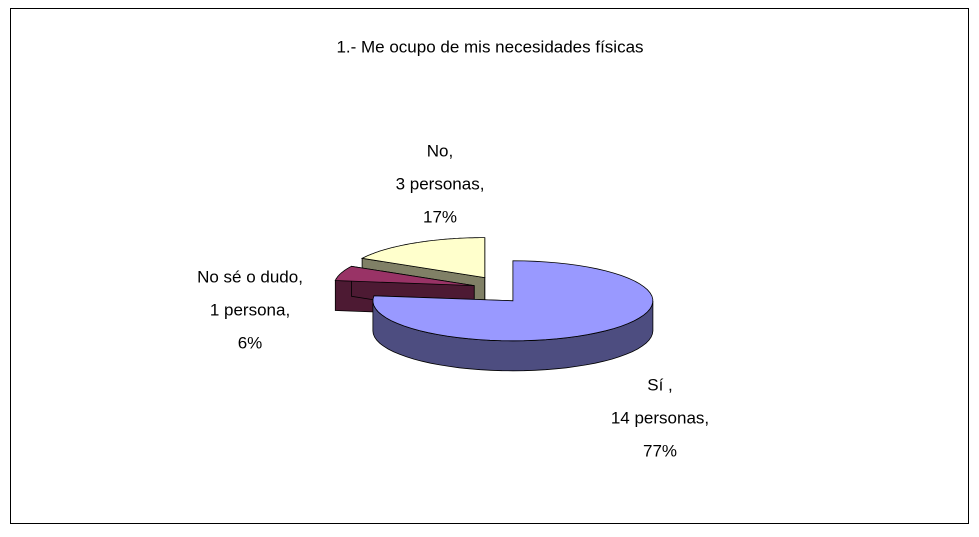 This screenshot has height=537, width=979. What do you see at coordinates (660, 450) in the screenshot?
I see `data-label-value: 77%` at bounding box center [660, 450].